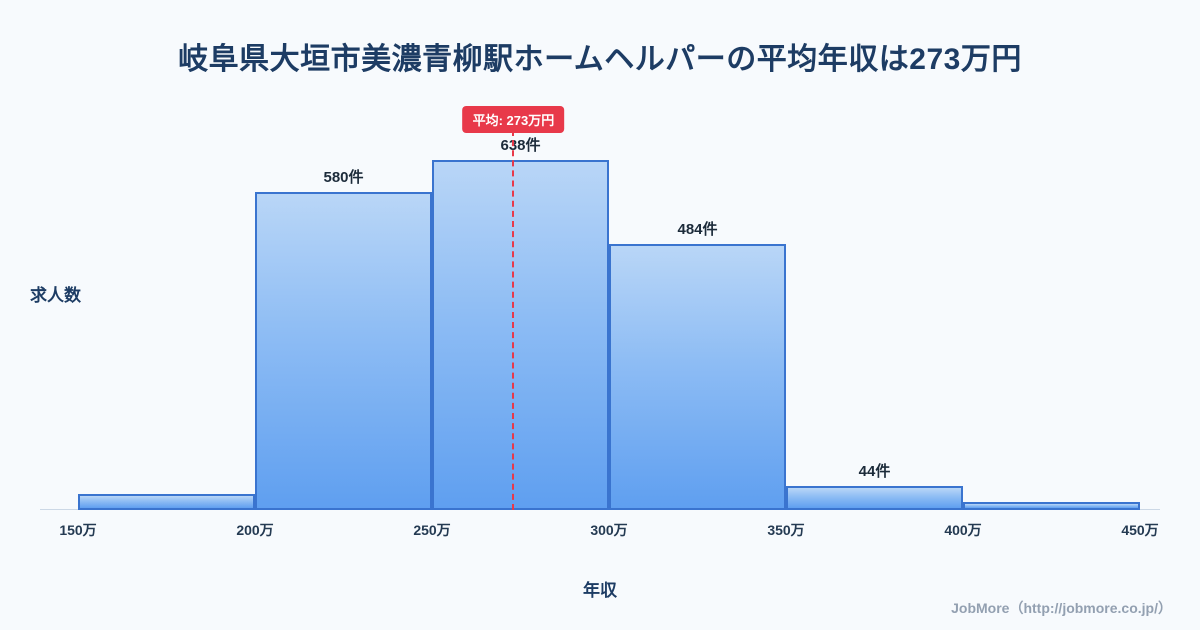  Describe the element at coordinates (78, 530) in the screenshot. I see `x-tick-label: 150万` at that location.